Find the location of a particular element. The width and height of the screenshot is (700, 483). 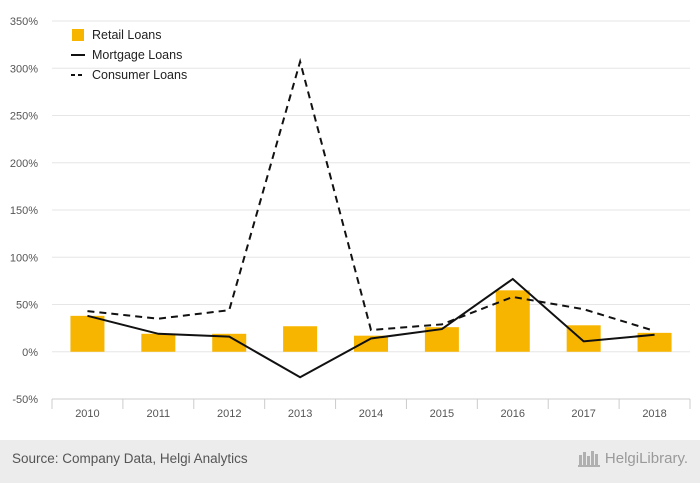

x-tick-label: 2013 is located at coordinates (300, 414).